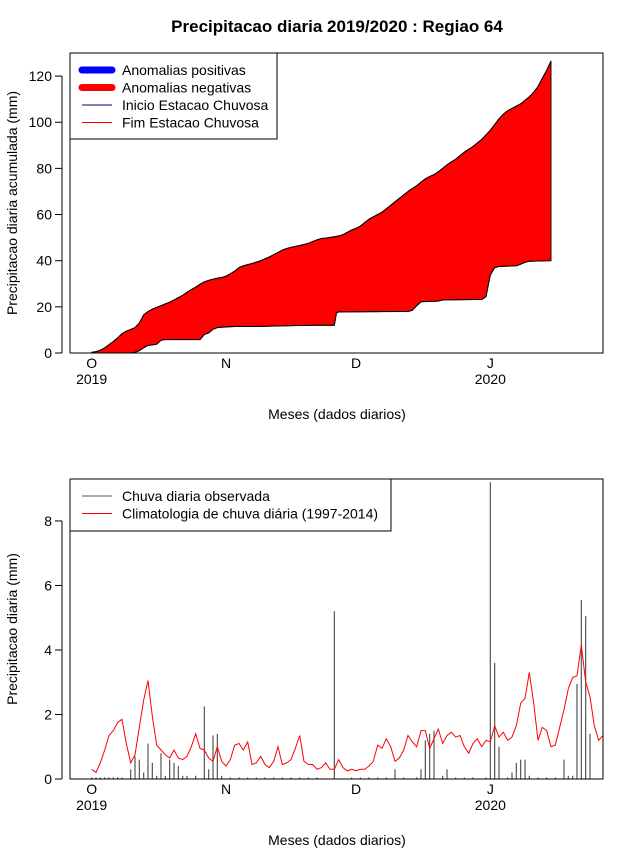 The height and width of the screenshot is (850, 640). What do you see at coordinates (186, 88) in the screenshot?
I see `cumulative-legend-label: Anomalias negativas` at bounding box center [186, 88].